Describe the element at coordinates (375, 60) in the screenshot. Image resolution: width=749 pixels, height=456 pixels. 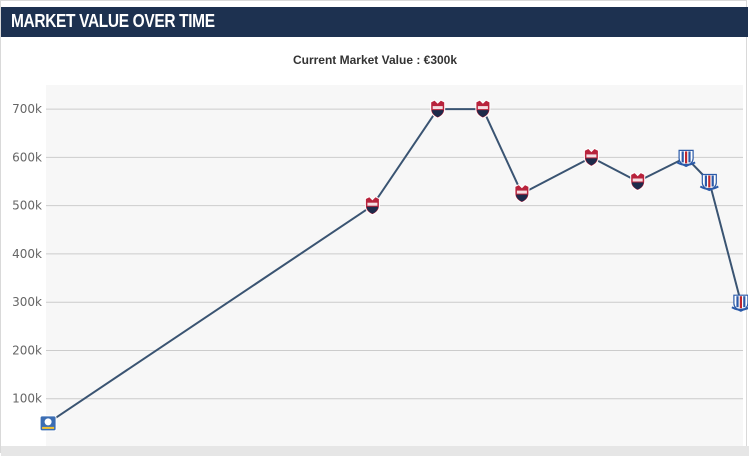
I see `chart-title: Current Market Value : €300k` at that location.